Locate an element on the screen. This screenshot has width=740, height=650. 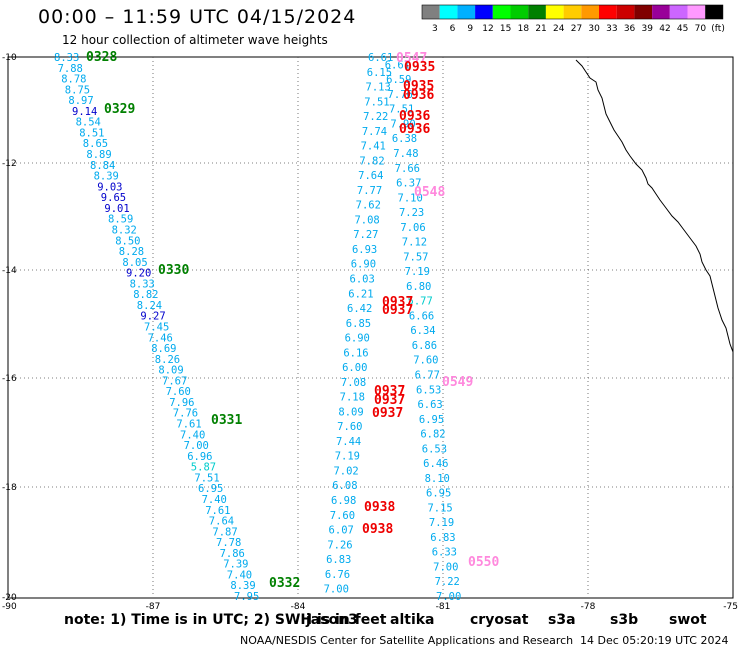
wave-height-value: 8.09 is located at coordinates (350, 412).